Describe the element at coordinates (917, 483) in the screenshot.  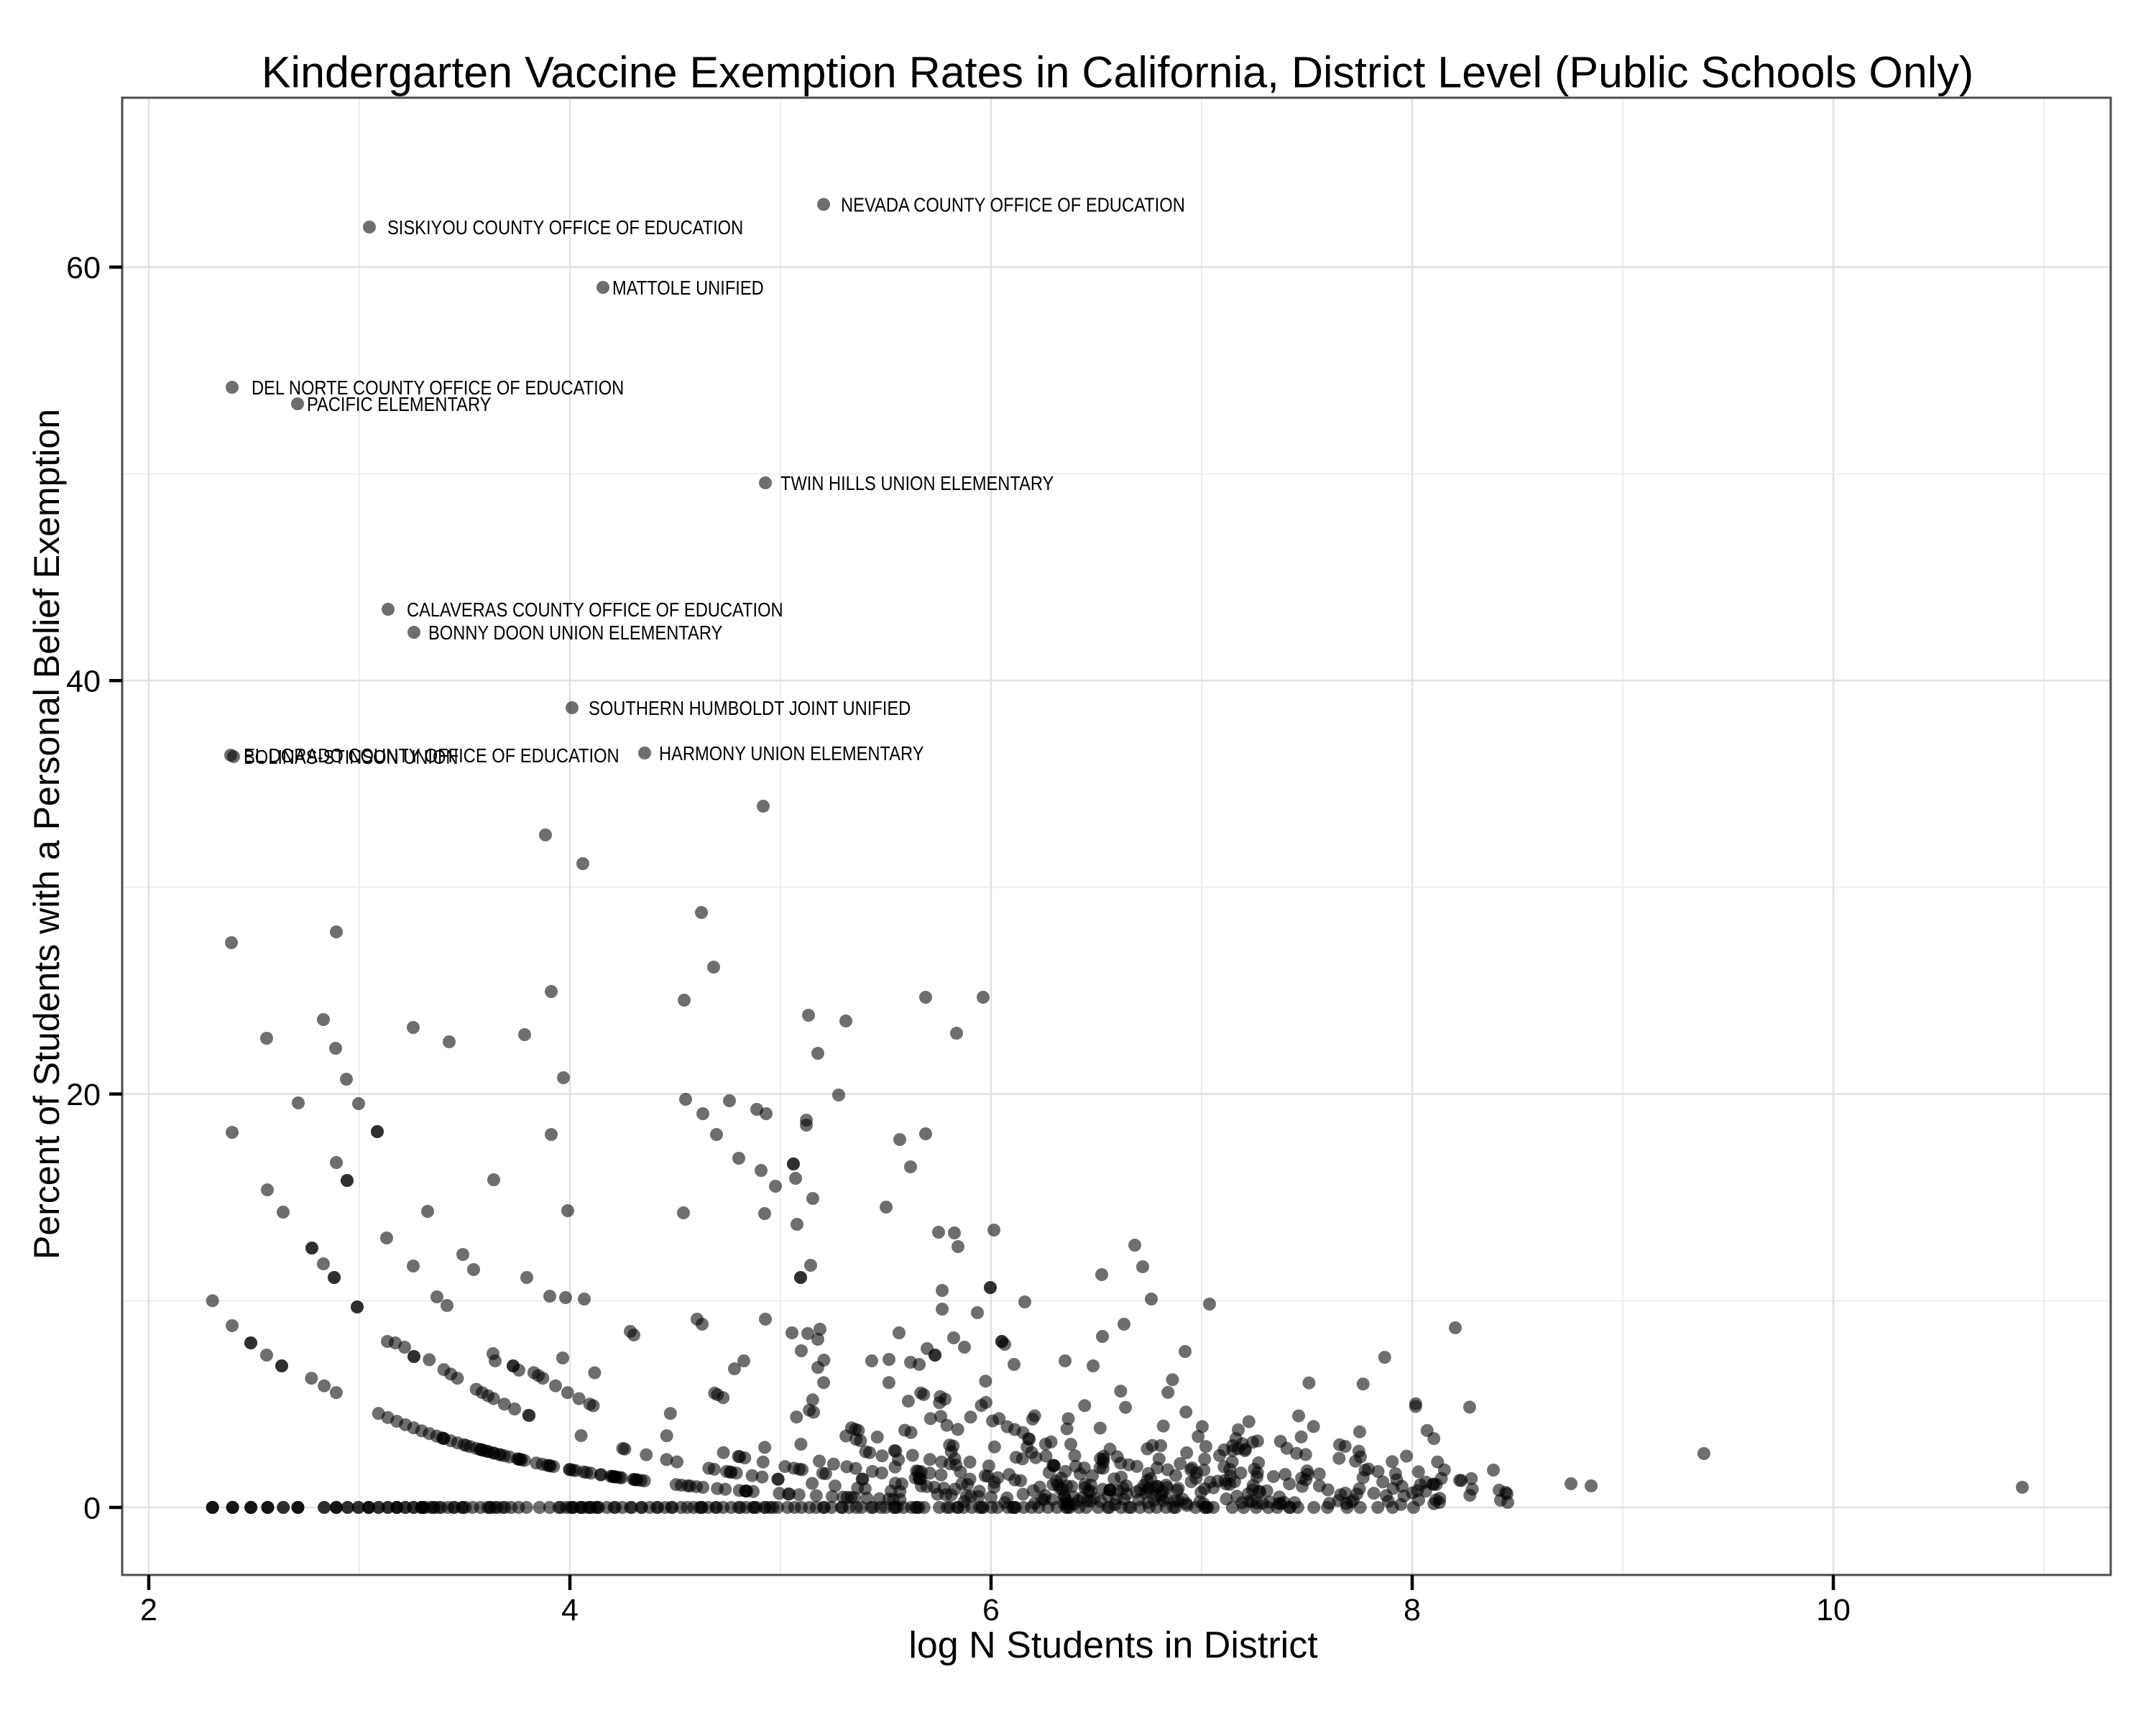
I see `svg-text: TWIN HILLS UNION ELEMENTARY` at that location.